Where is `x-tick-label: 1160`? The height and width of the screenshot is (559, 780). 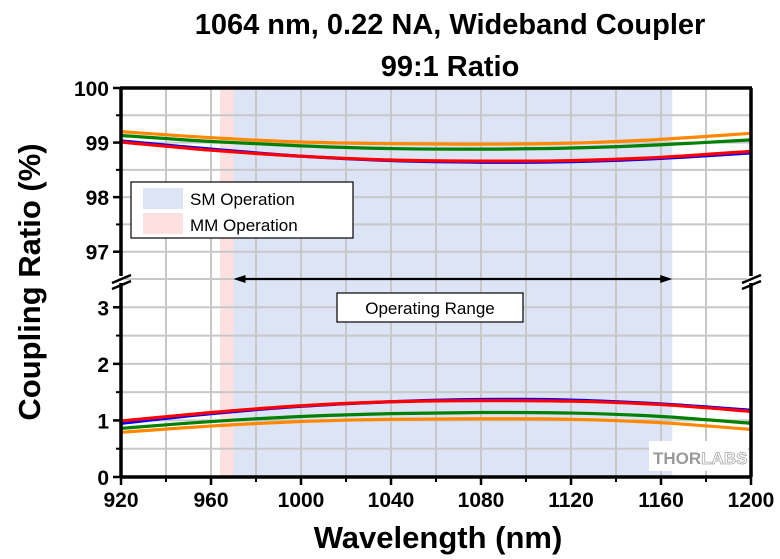 x-tick-label: 1160 is located at coordinates (661, 500).